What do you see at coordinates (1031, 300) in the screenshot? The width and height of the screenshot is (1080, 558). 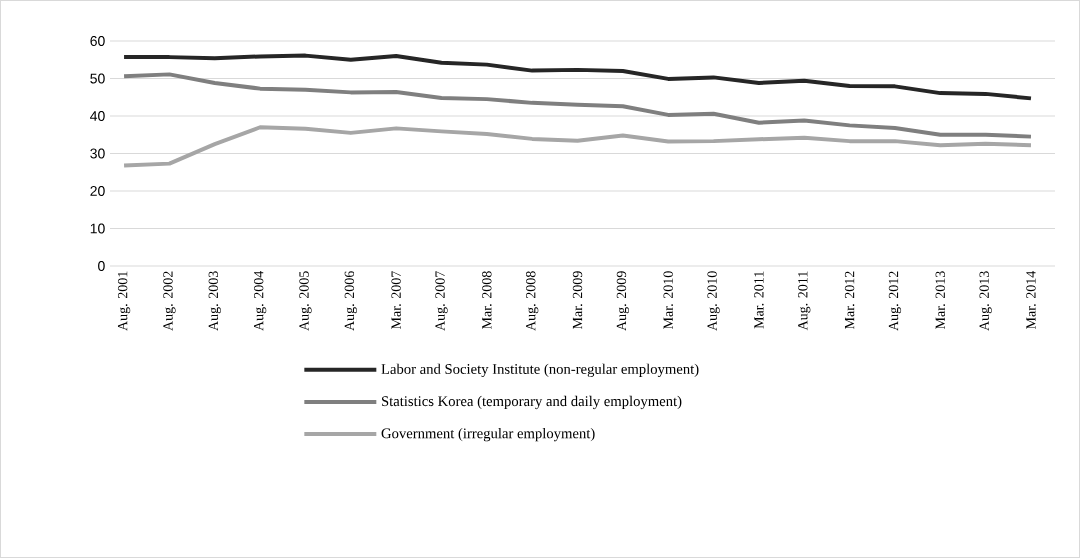 I see `x-tick-label: Mar. 2014` at bounding box center [1031, 300].